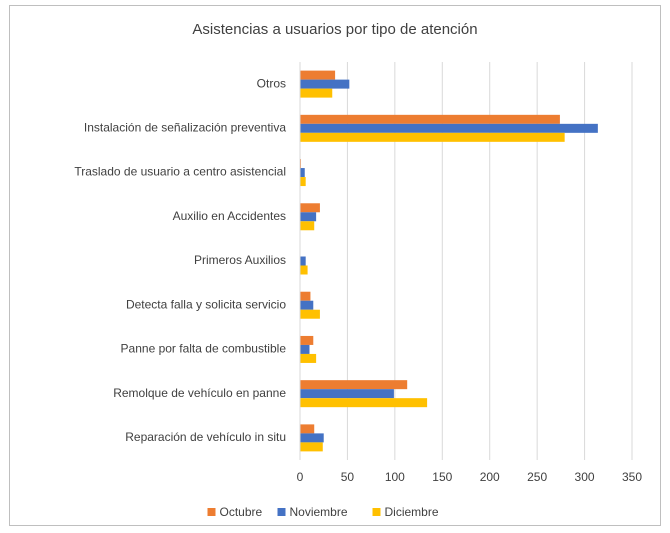 The height and width of the screenshot is (533, 670). I want to click on y-tick-label: Remolque de vehículo en panne, so click(199, 393).